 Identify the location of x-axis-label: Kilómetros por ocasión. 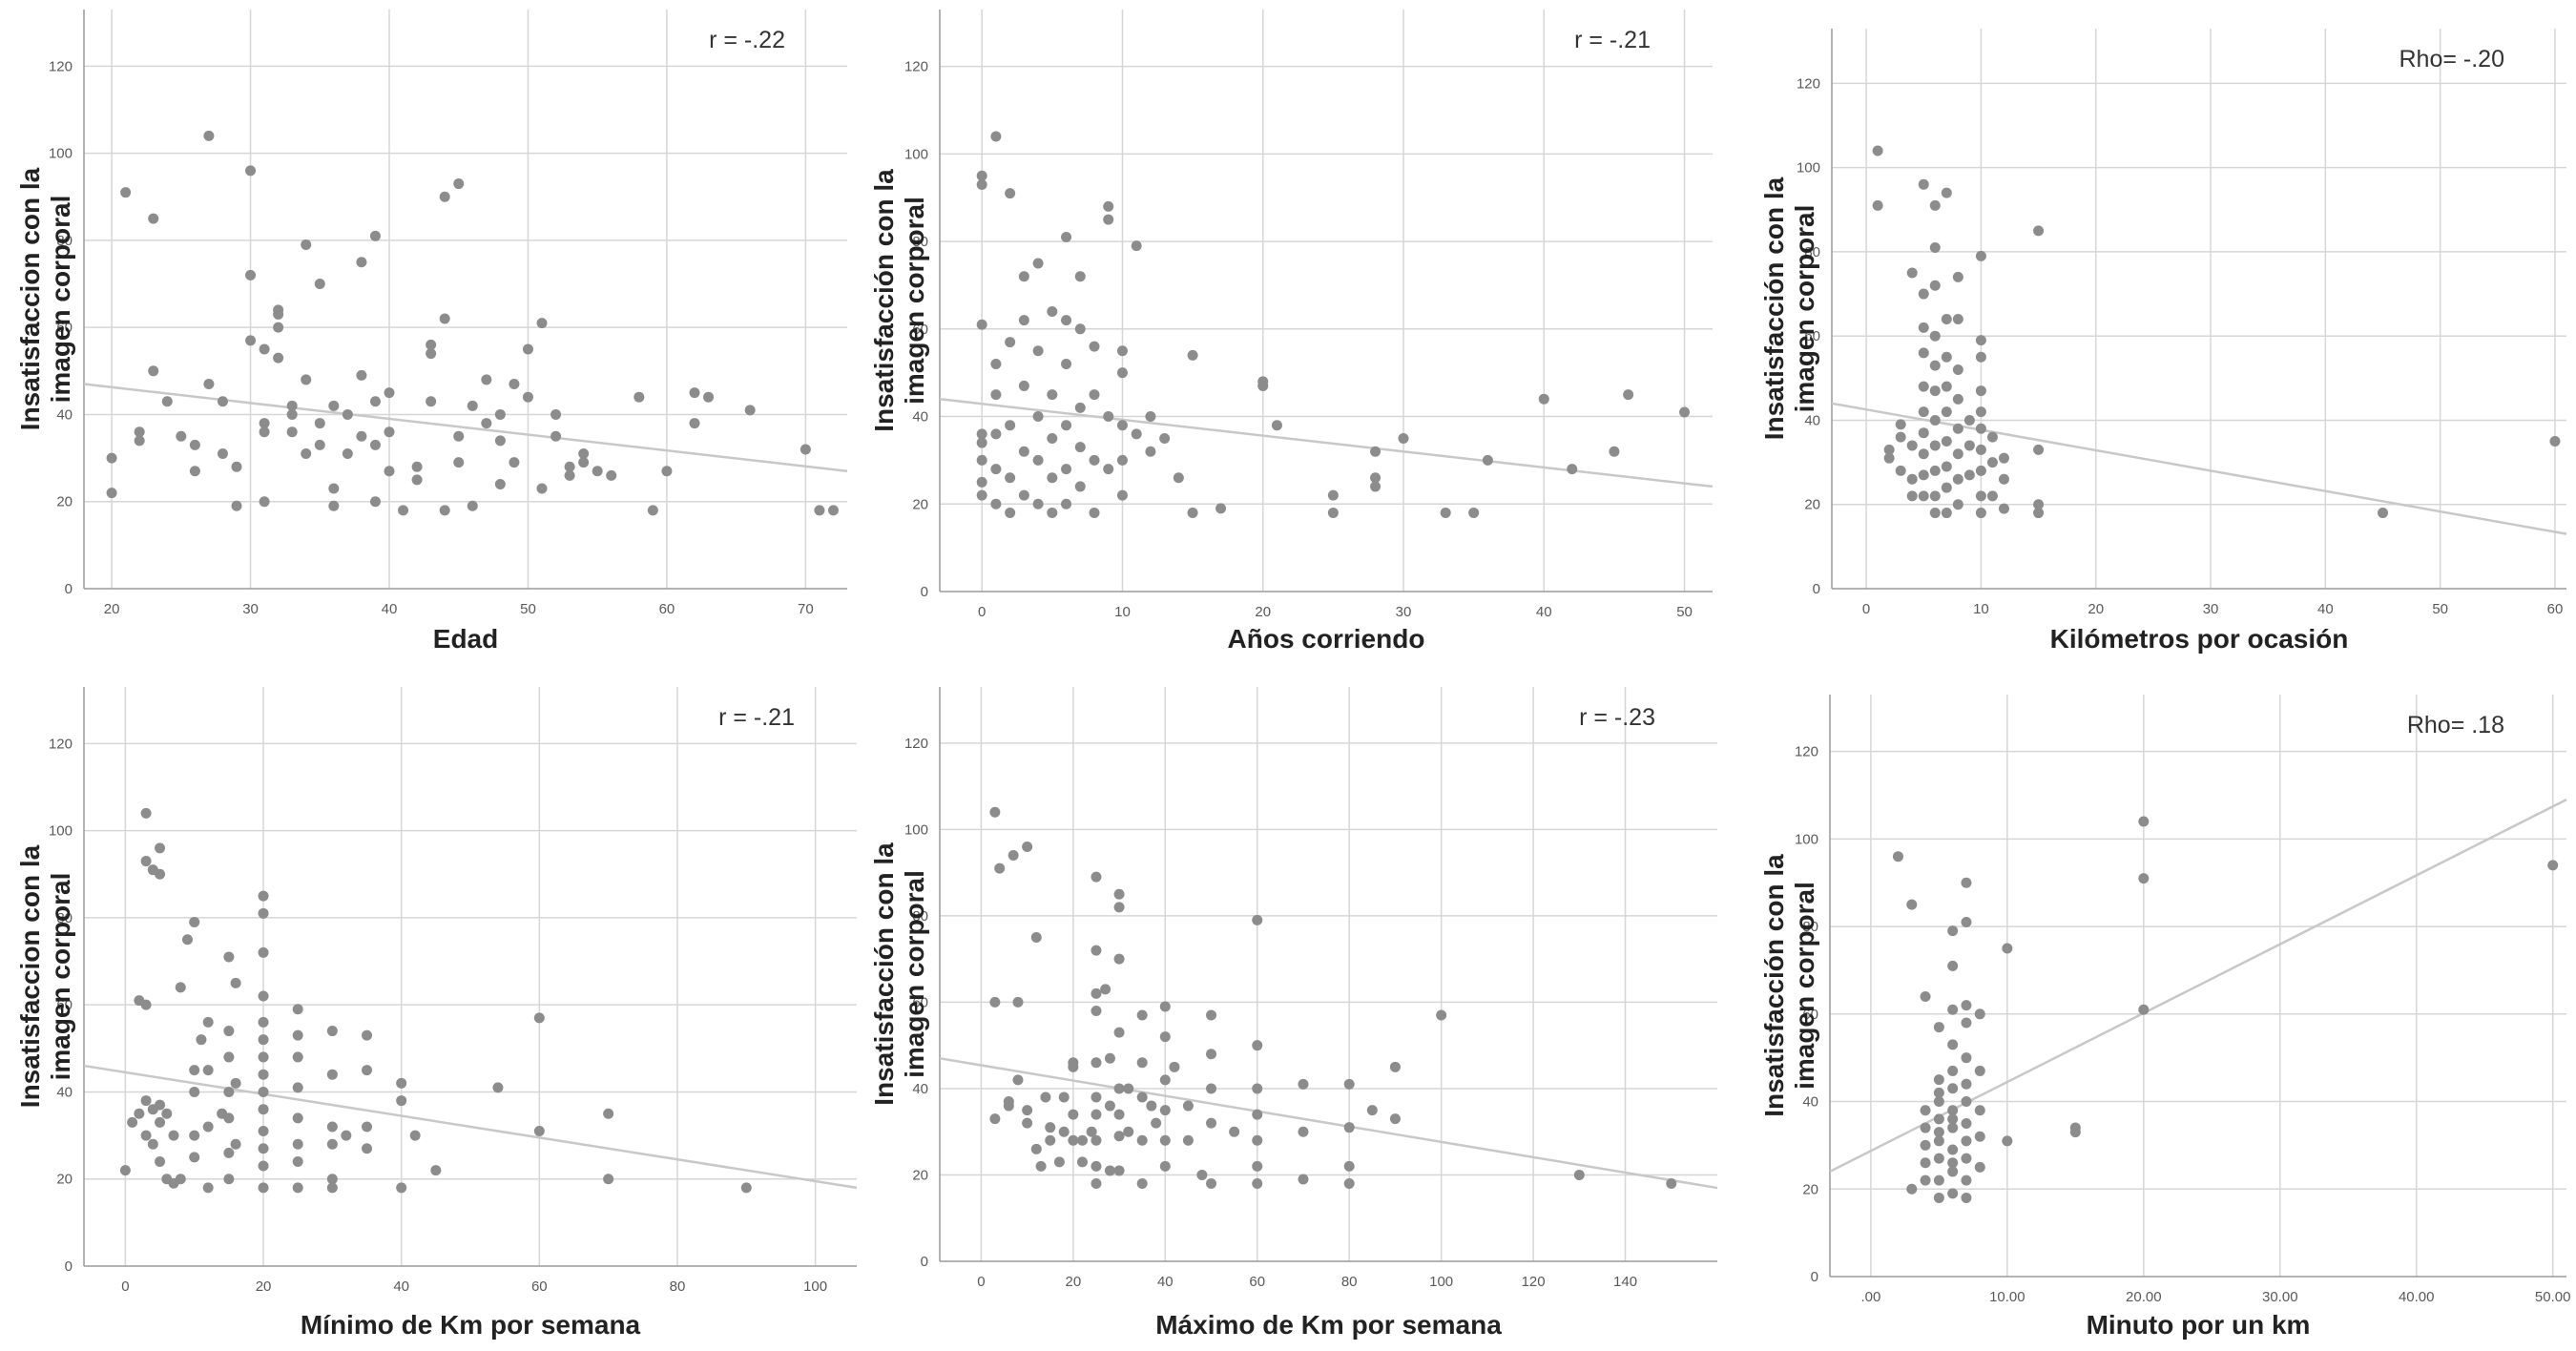
(2199, 639).